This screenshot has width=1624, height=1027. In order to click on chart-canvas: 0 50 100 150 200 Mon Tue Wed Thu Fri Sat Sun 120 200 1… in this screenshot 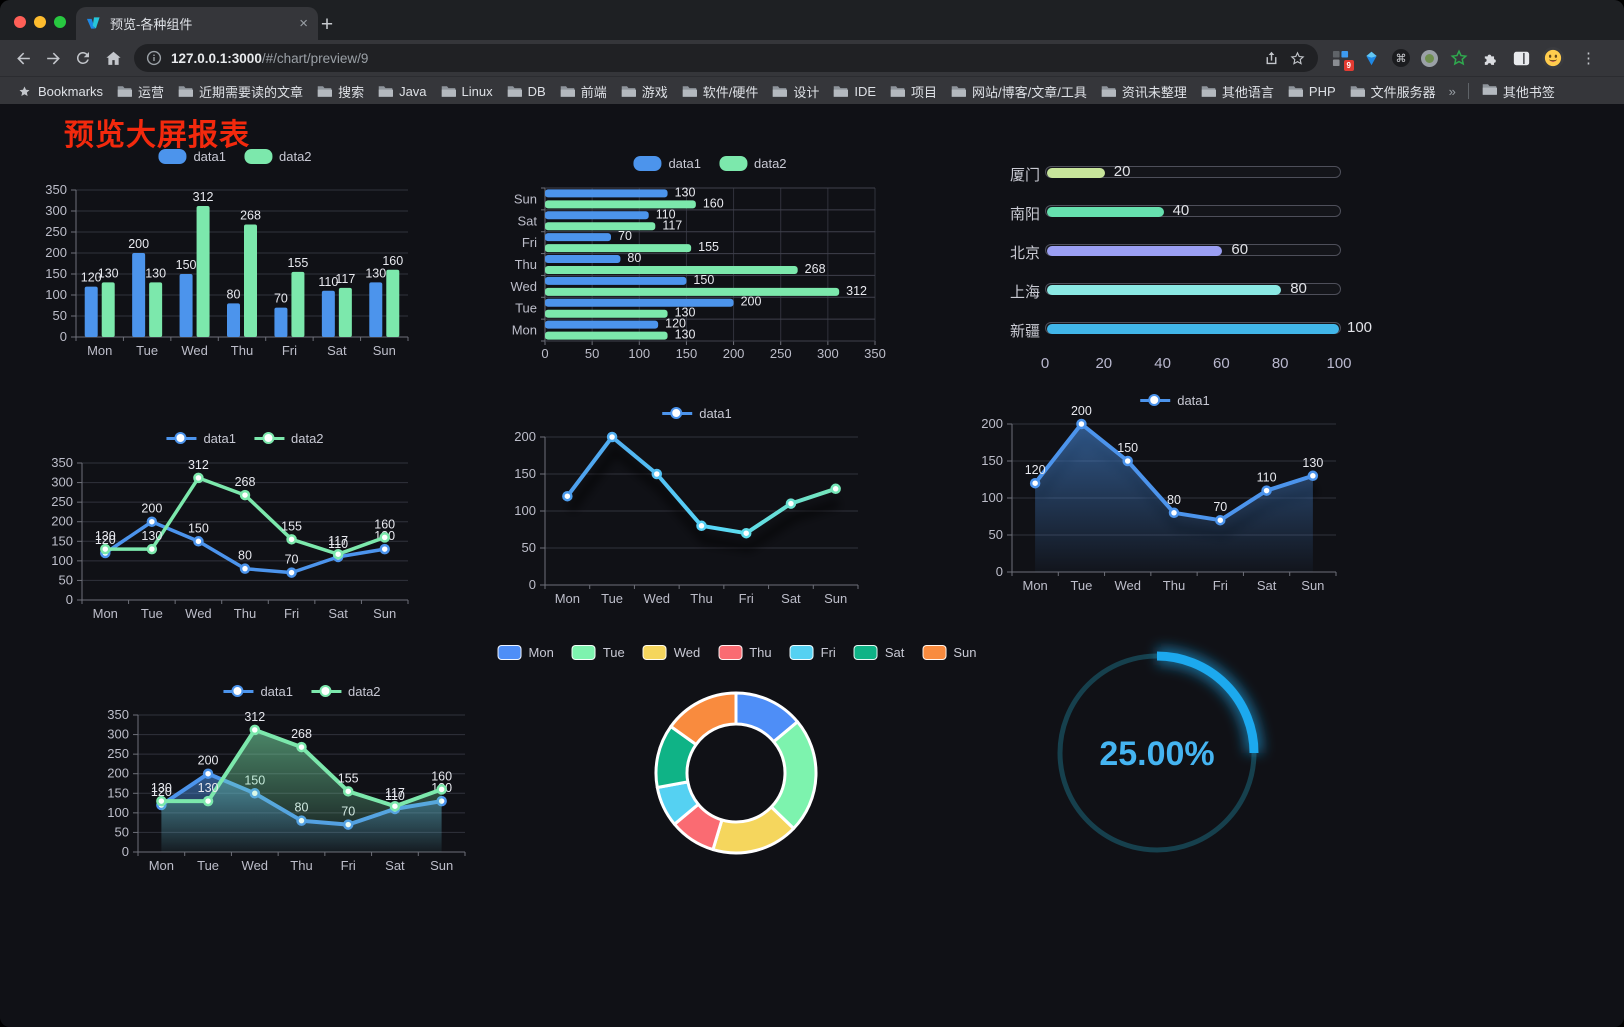, I will do `click(1159, 498)`.